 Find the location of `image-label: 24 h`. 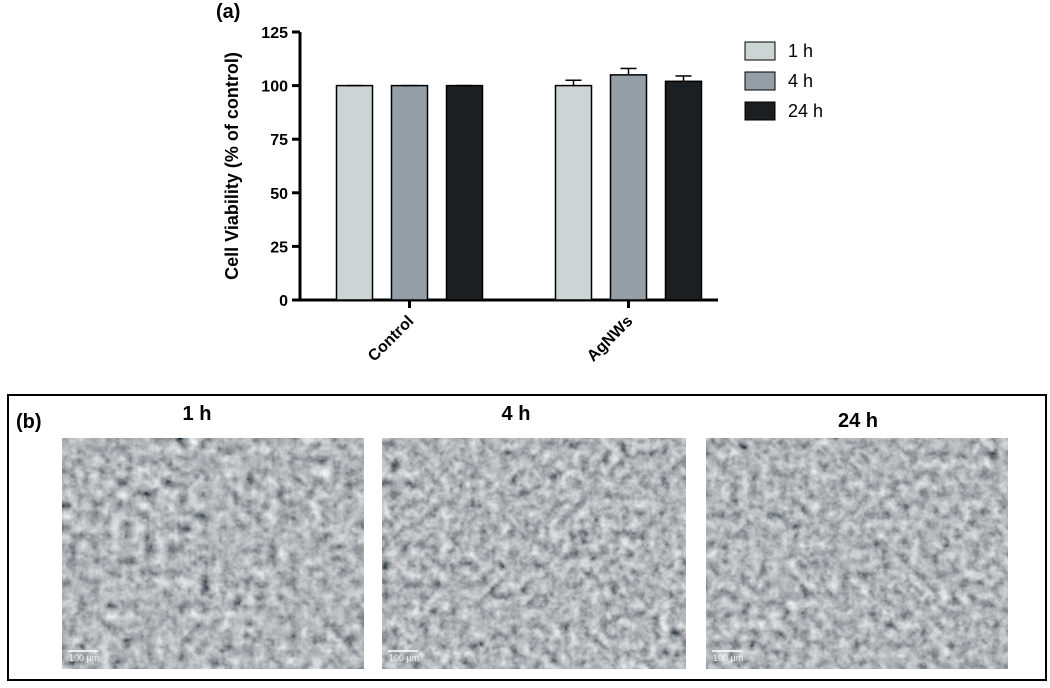

image-label: 24 h is located at coordinates (858, 421).